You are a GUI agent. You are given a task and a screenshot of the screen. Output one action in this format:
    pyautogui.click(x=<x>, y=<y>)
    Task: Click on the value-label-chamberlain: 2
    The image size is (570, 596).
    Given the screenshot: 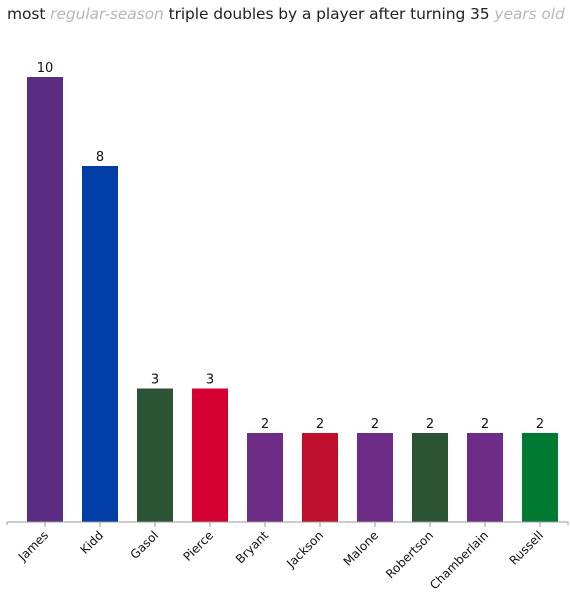 What is the action you would take?
    pyautogui.click(x=485, y=424)
    